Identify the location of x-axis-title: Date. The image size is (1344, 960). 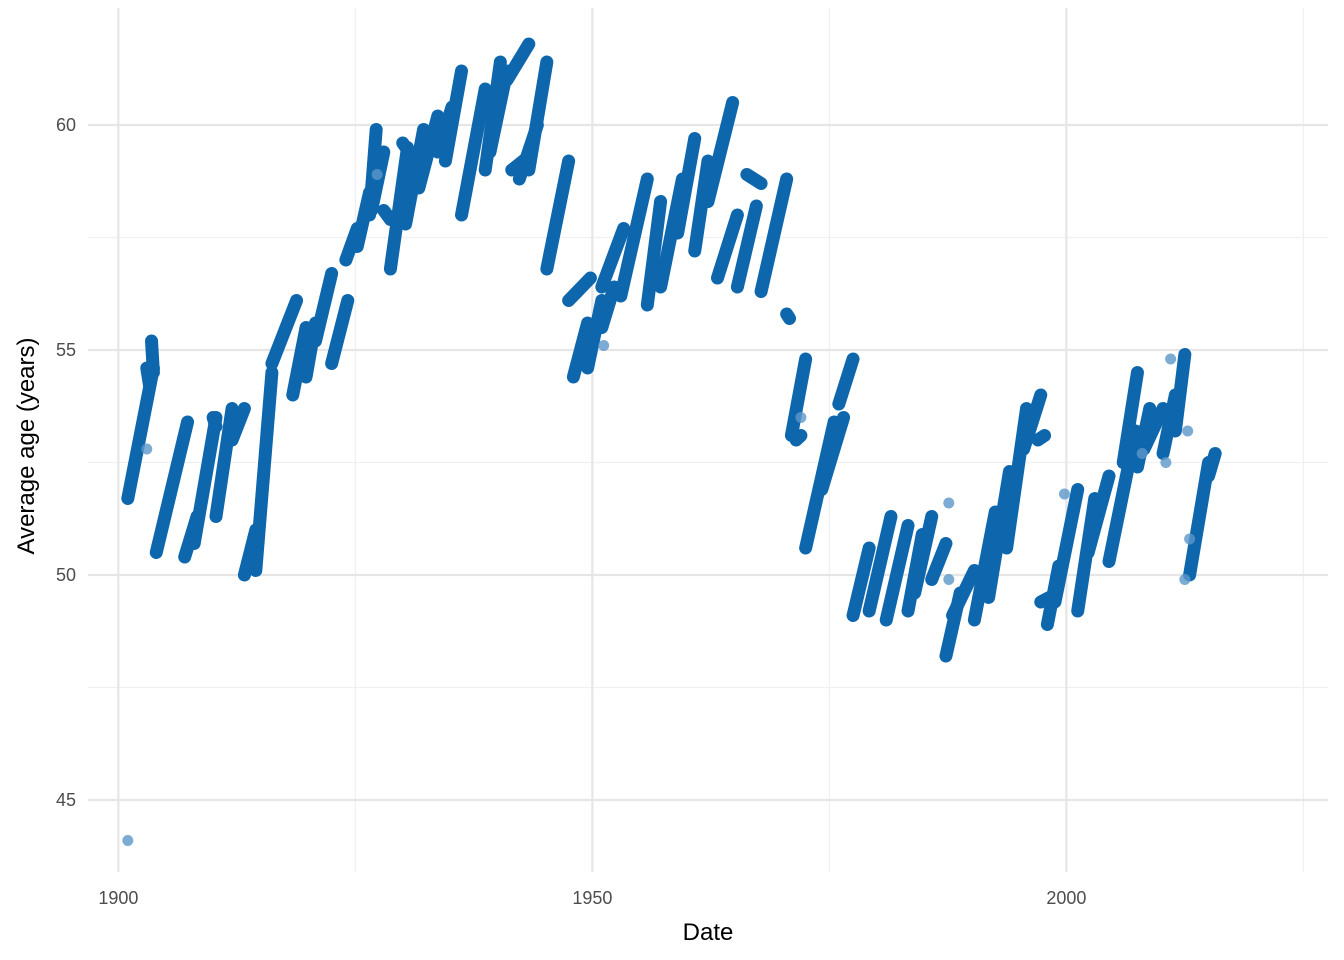
(708, 932).